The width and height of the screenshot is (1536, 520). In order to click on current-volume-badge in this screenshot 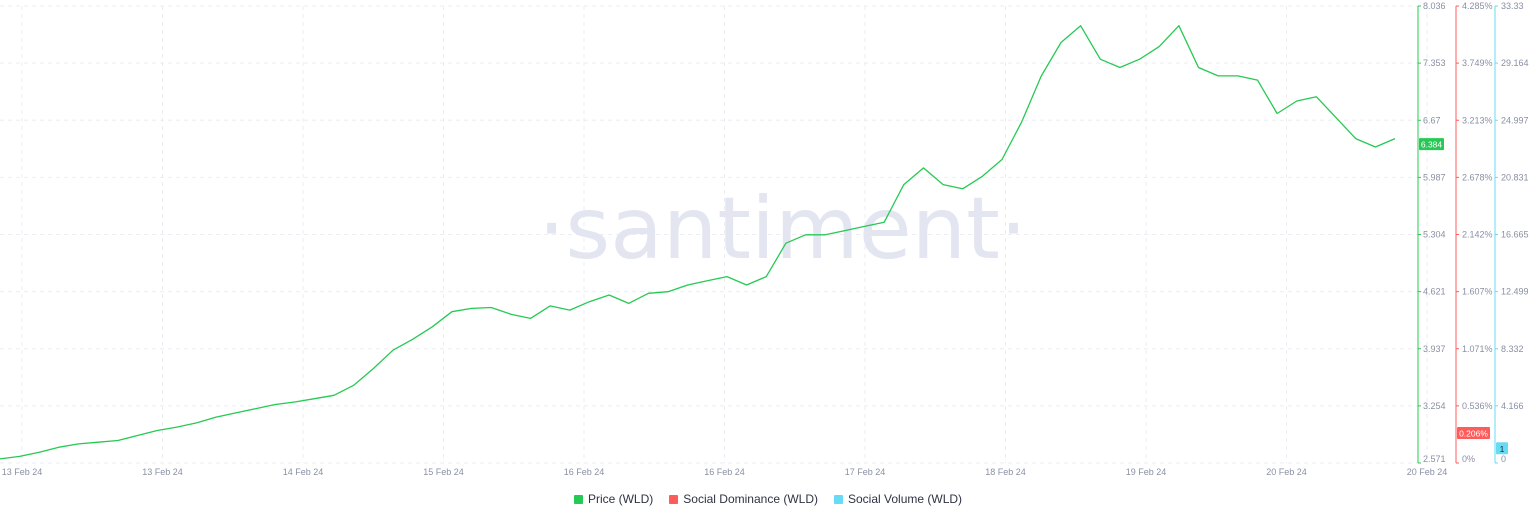, I will do `click(1502, 448)`.